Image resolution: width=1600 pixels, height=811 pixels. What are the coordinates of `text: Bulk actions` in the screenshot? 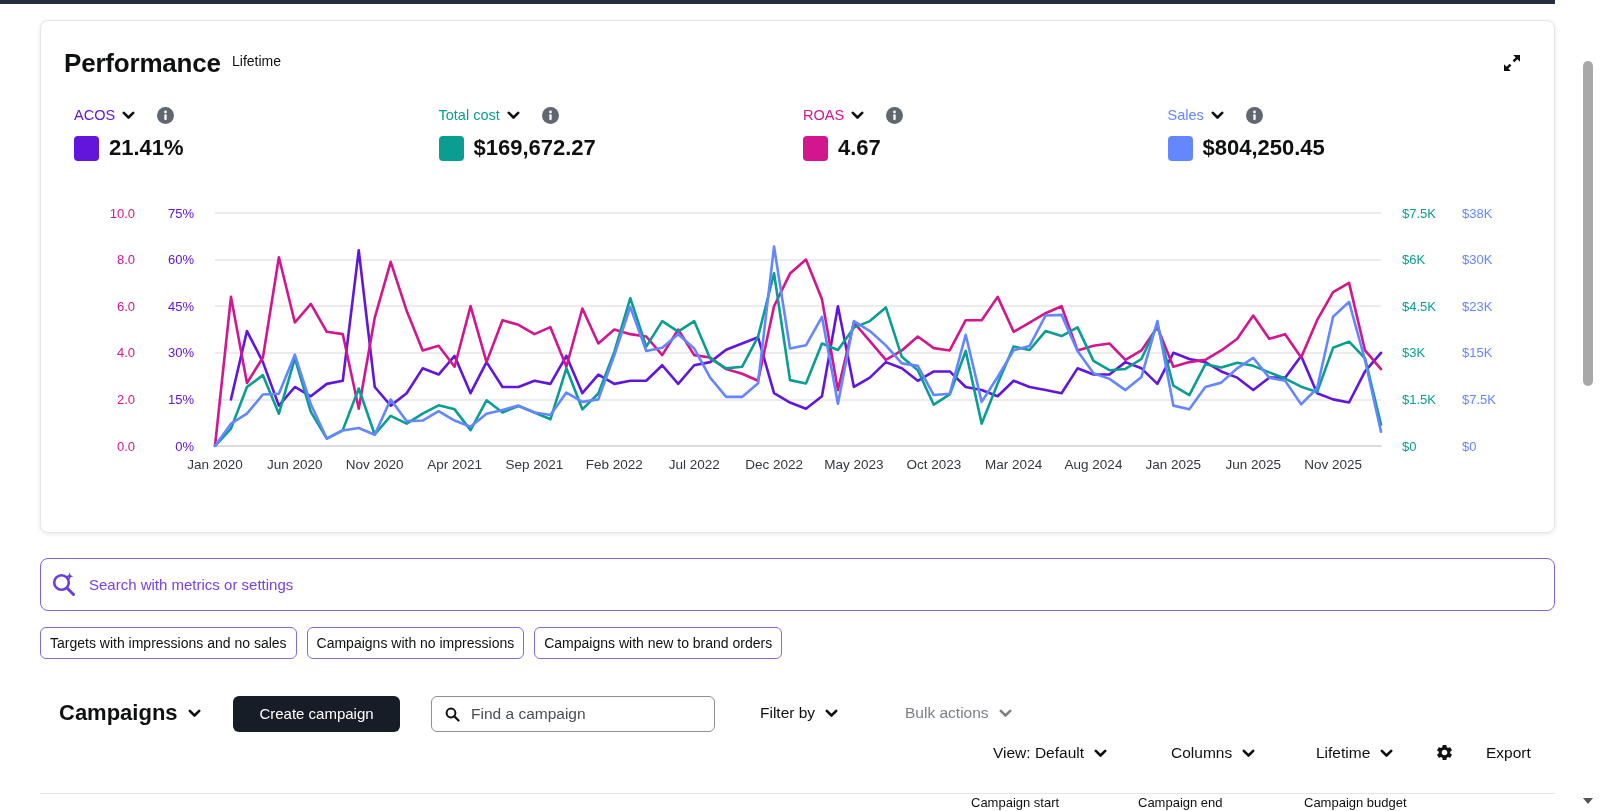 It's located at (947, 713).